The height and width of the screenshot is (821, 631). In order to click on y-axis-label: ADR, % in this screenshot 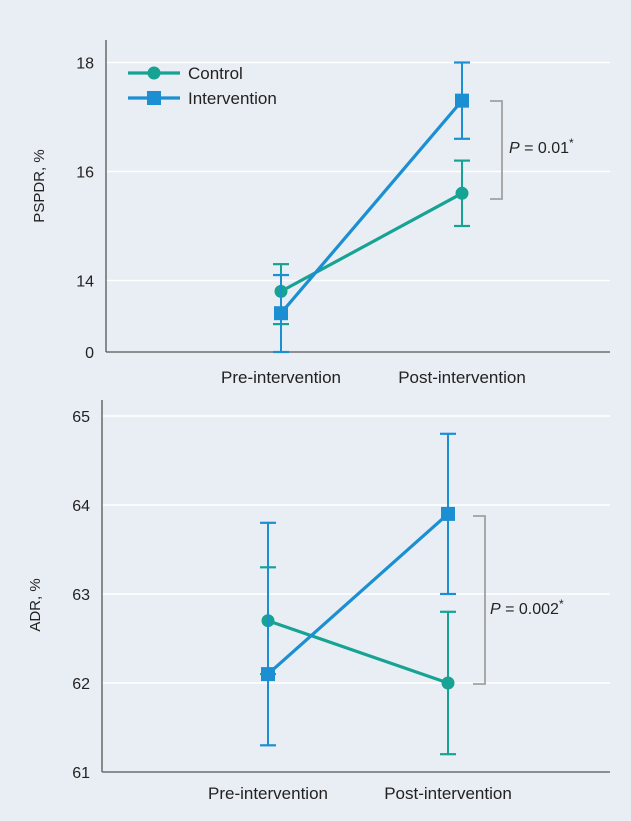, I will do `click(35, 604)`.